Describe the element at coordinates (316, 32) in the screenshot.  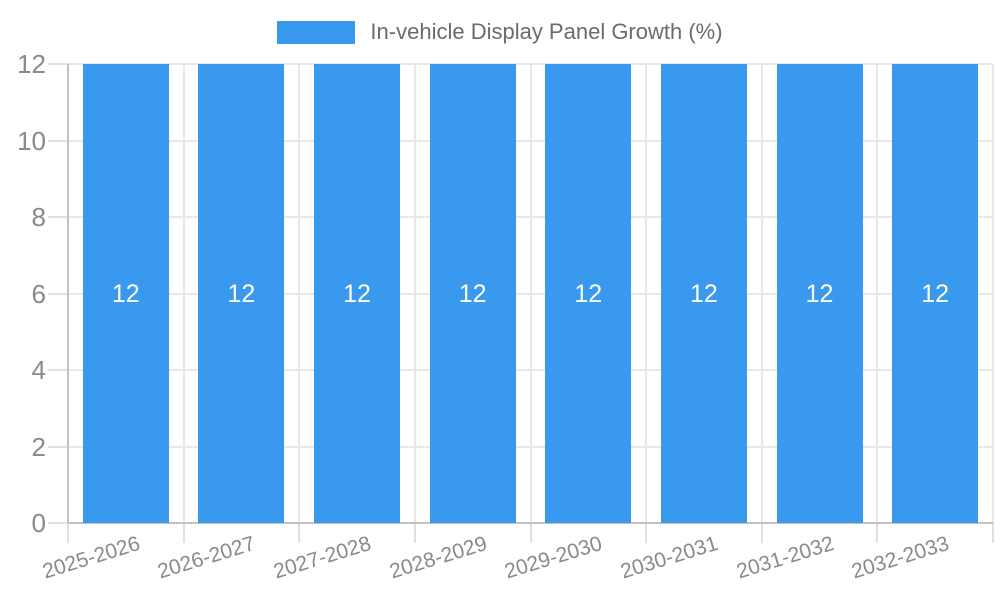
I see `legend-swatch` at that location.